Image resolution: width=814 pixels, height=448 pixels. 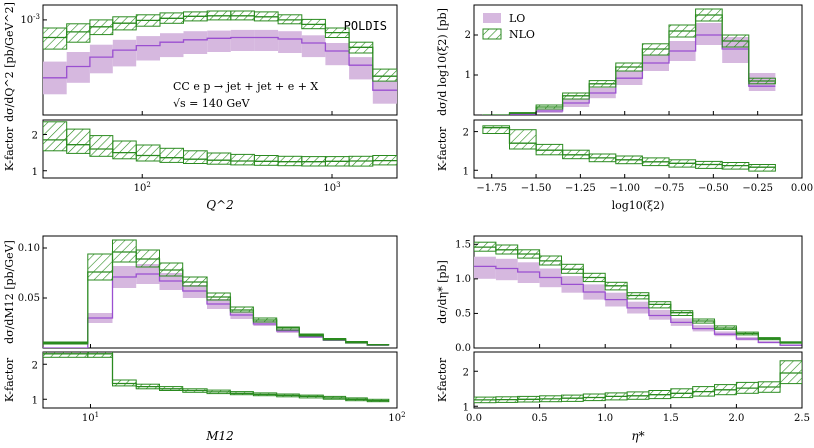 I want to click on eta-top-plot: 0.0 0.5 1.0 1.5, so click(x=629, y=296).